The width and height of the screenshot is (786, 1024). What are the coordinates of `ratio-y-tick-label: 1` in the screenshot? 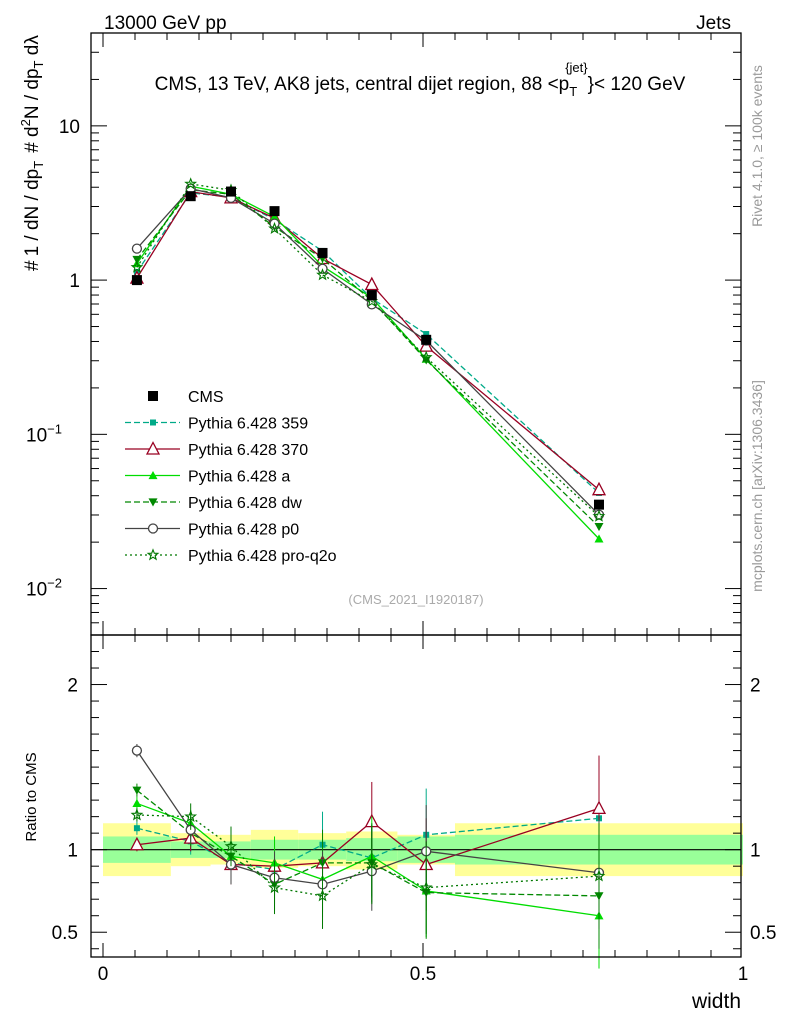 It's located at (72, 851).